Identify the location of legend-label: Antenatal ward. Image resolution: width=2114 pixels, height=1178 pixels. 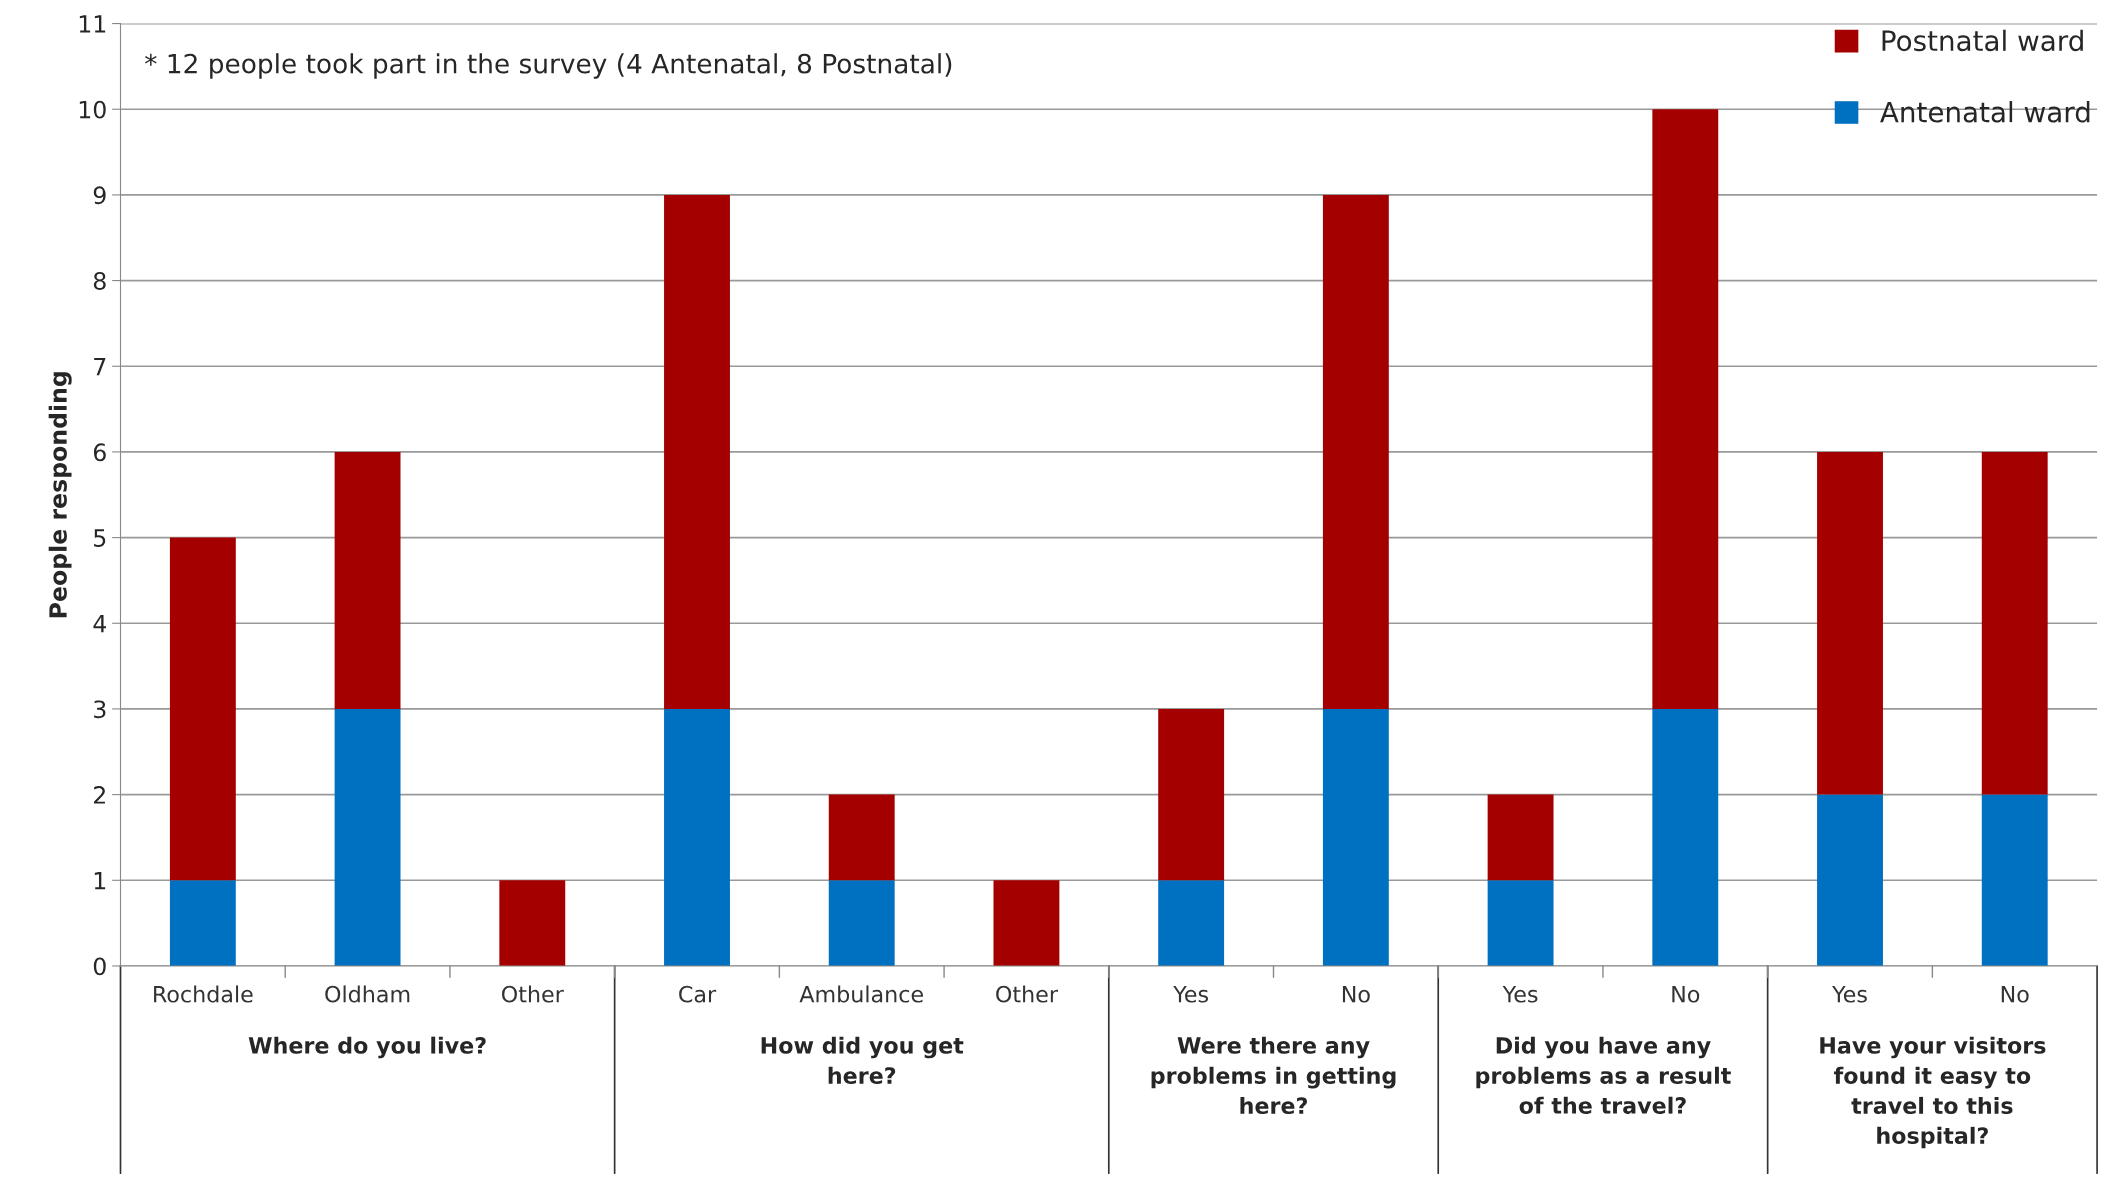
(1985, 112).